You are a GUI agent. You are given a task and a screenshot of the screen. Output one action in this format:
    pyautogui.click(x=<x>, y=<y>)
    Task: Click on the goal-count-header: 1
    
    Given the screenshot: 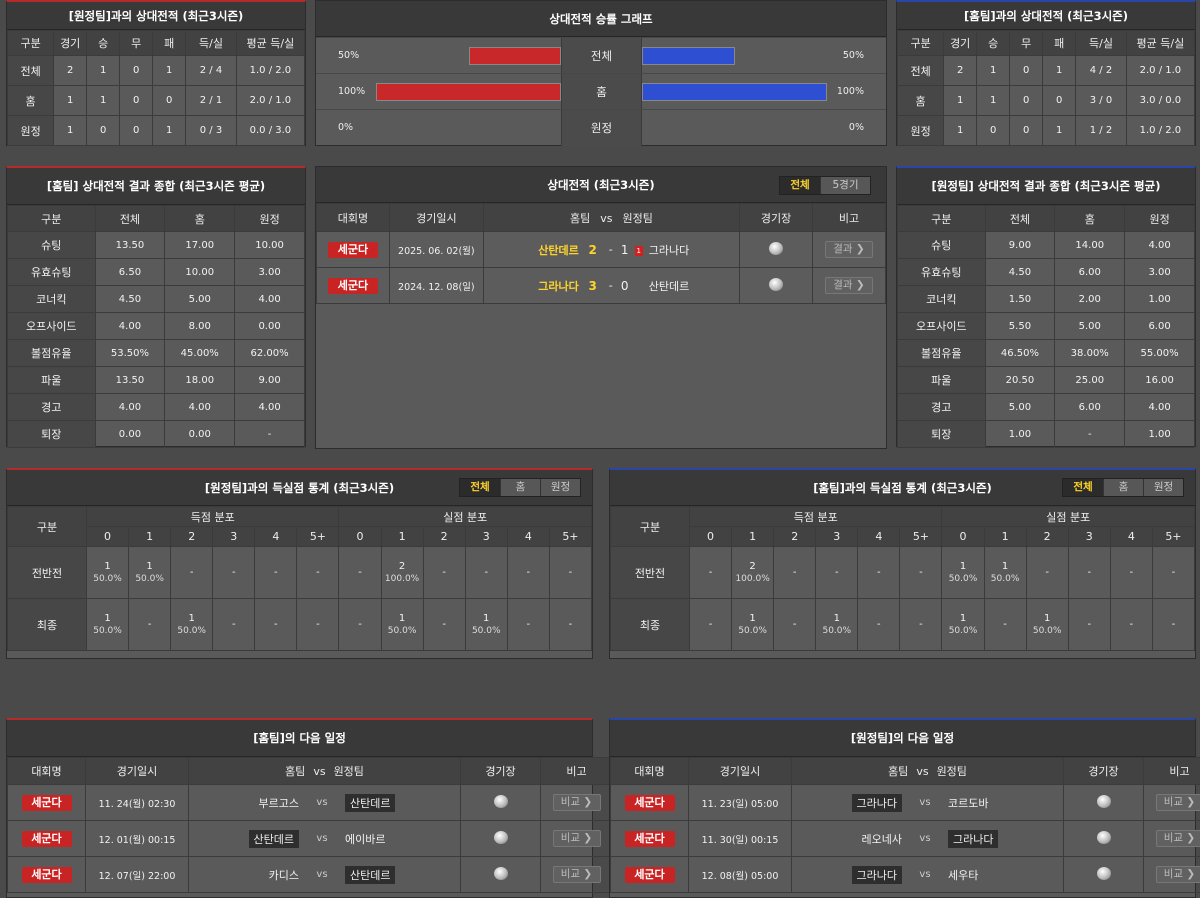 What is the action you would take?
    pyautogui.click(x=753, y=537)
    